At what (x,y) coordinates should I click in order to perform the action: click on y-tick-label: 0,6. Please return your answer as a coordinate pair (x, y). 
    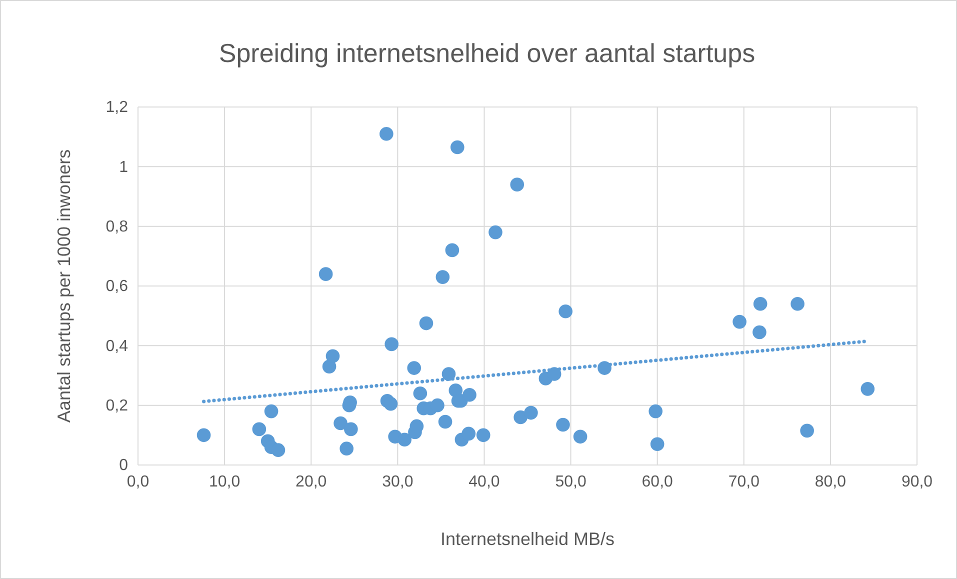
    Looking at the image, I should click on (117, 287).